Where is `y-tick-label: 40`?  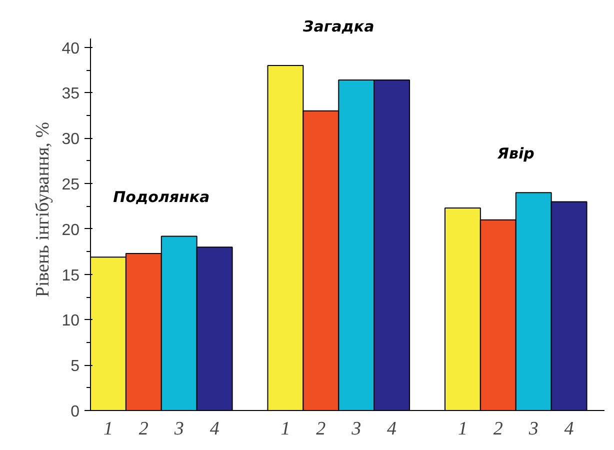 y-tick-label: 40 is located at coordinates (71, 49).